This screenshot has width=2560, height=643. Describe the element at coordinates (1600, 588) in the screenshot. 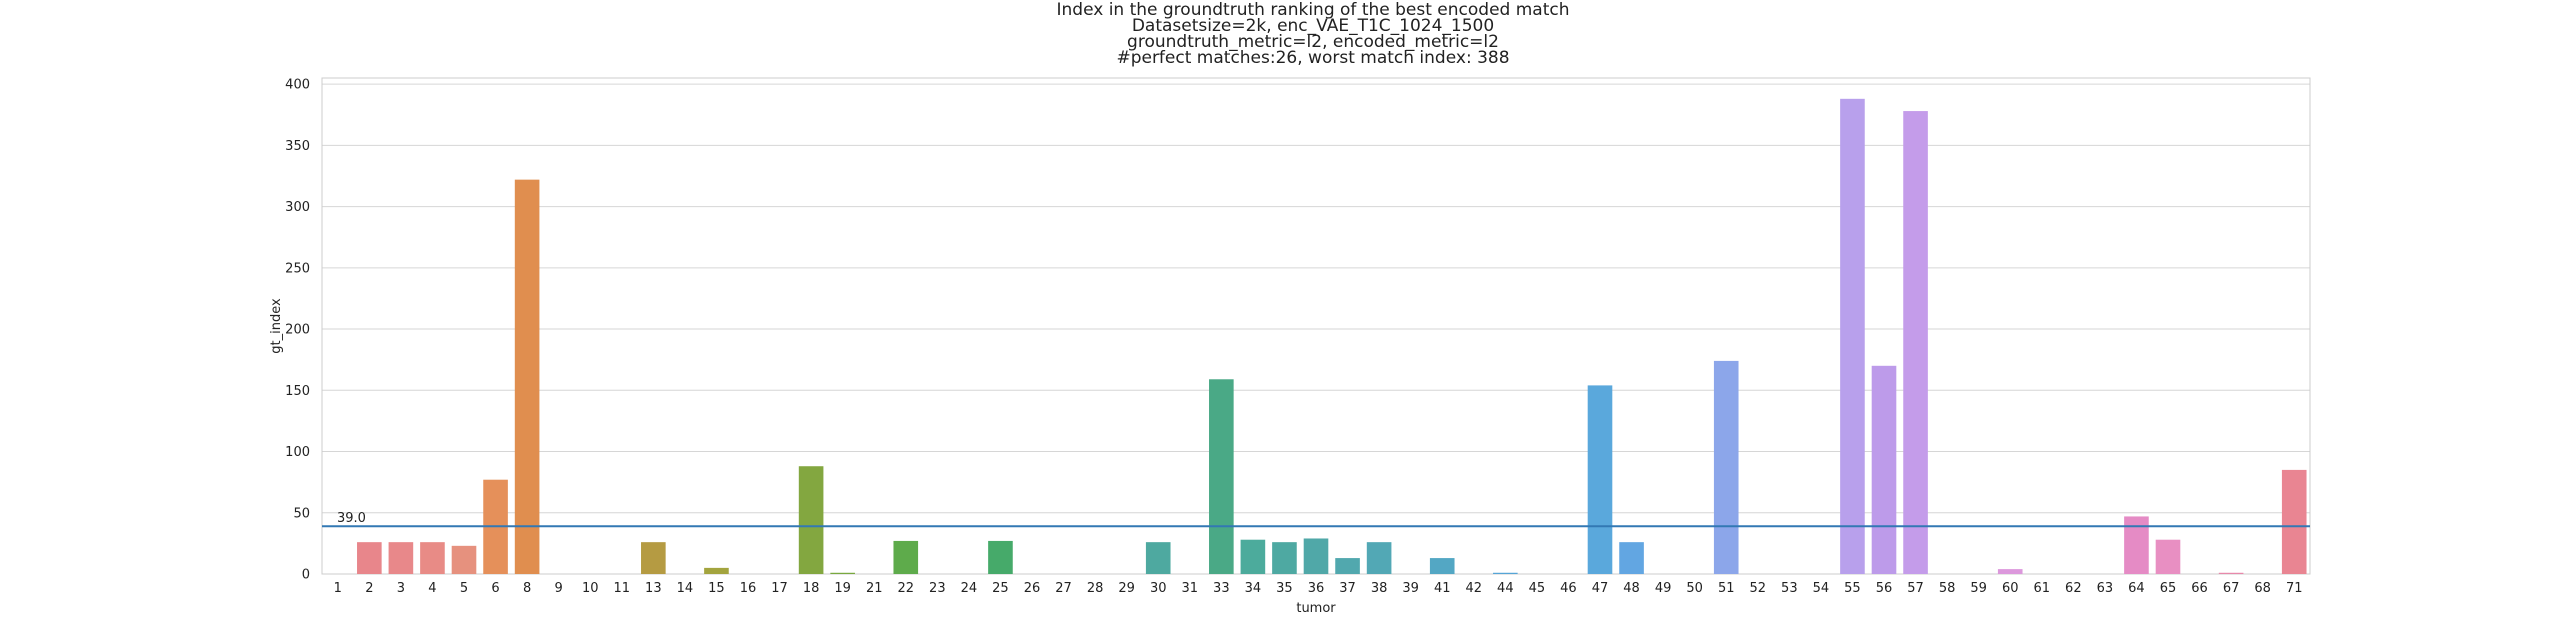

I see `x-tick-label: 47` at that location.